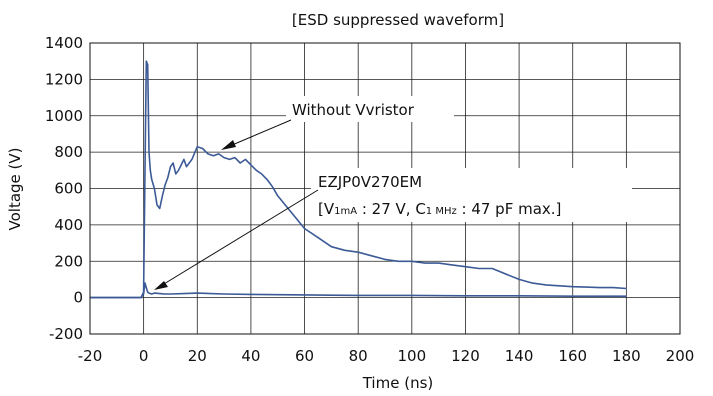 This screenshot has width=713, height=396. Describe the element at coordinates (197, 356) in the screenshot. I see `x-tick-label: 20` at that location.